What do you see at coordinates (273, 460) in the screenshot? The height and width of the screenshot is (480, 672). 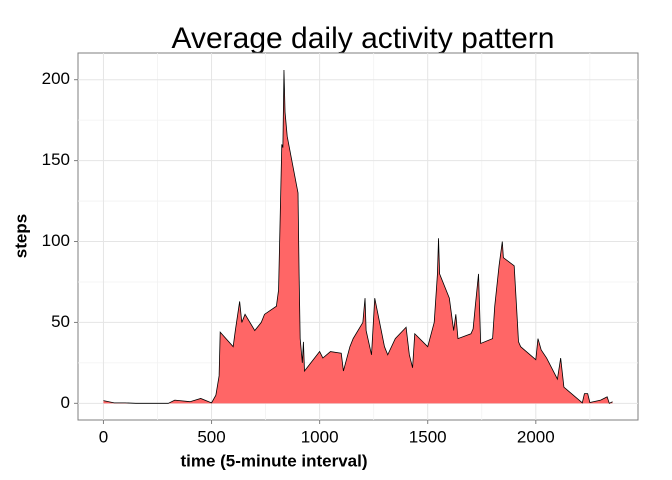 I see `x-axis-label: time (5-minute interval)` at bounding box center [273, 460].